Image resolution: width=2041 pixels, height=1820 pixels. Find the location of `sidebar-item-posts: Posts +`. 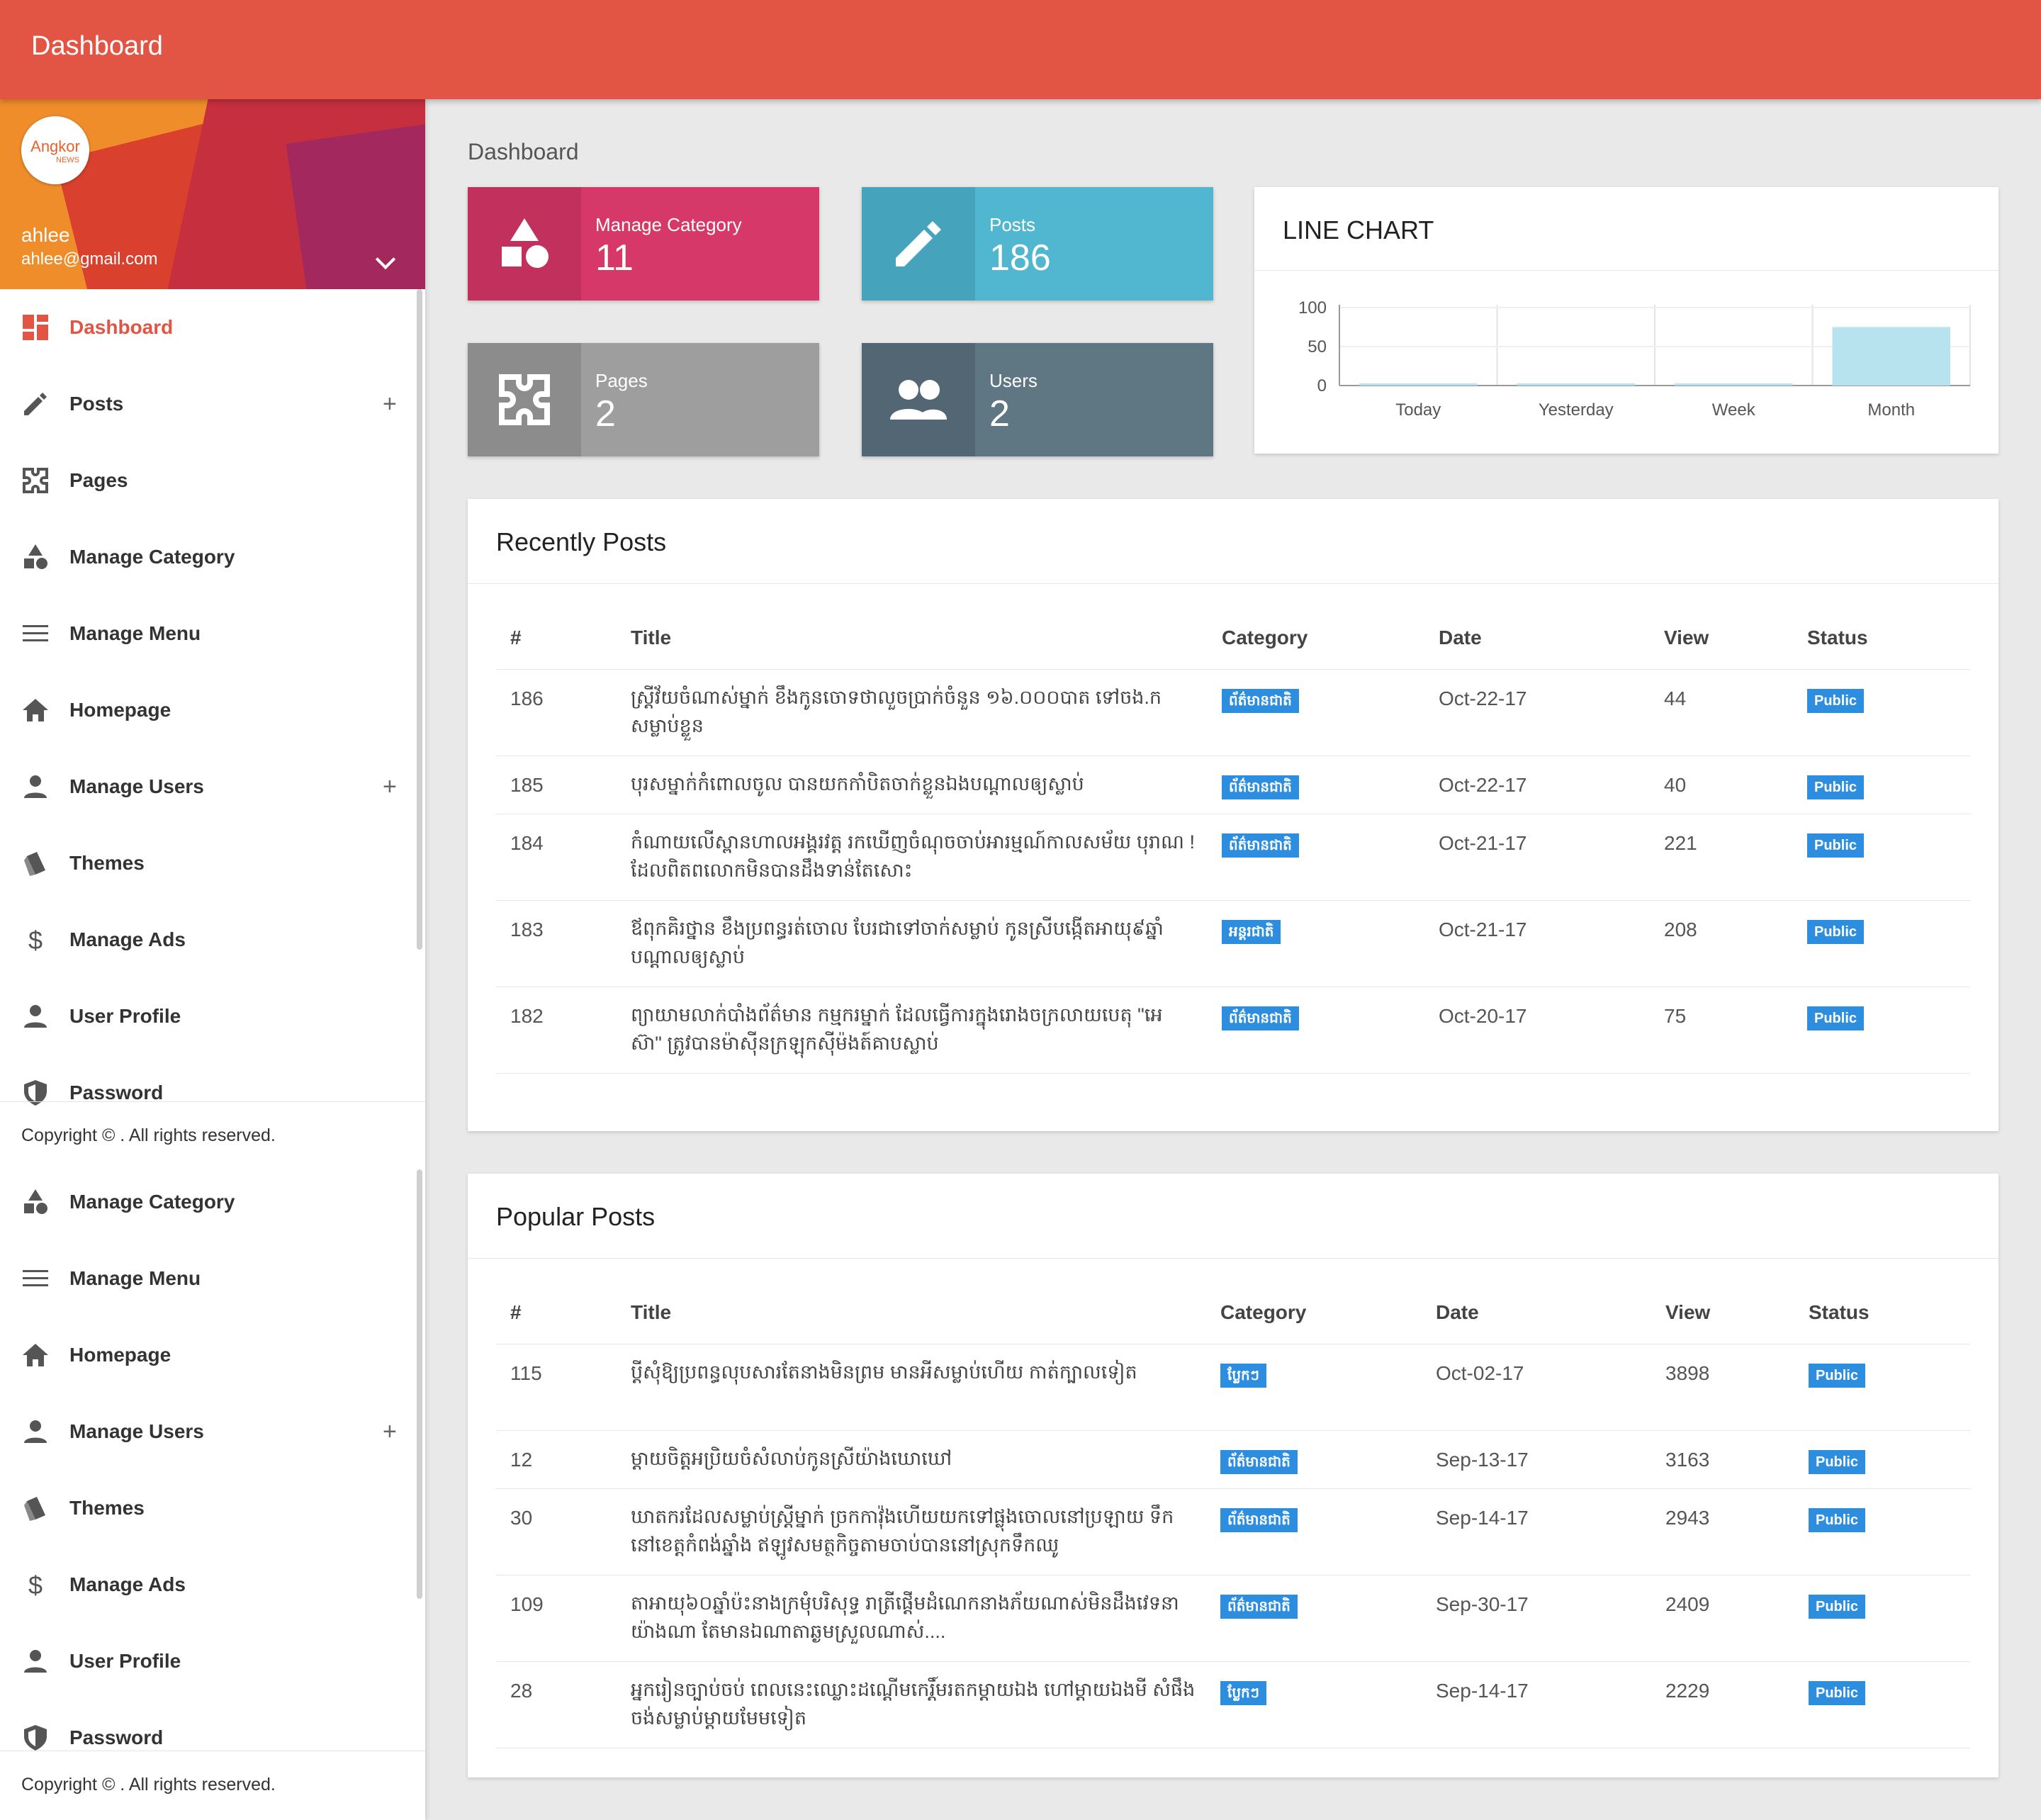

sidebar-item-posts: Posts + is located at coordinates (209, 404).